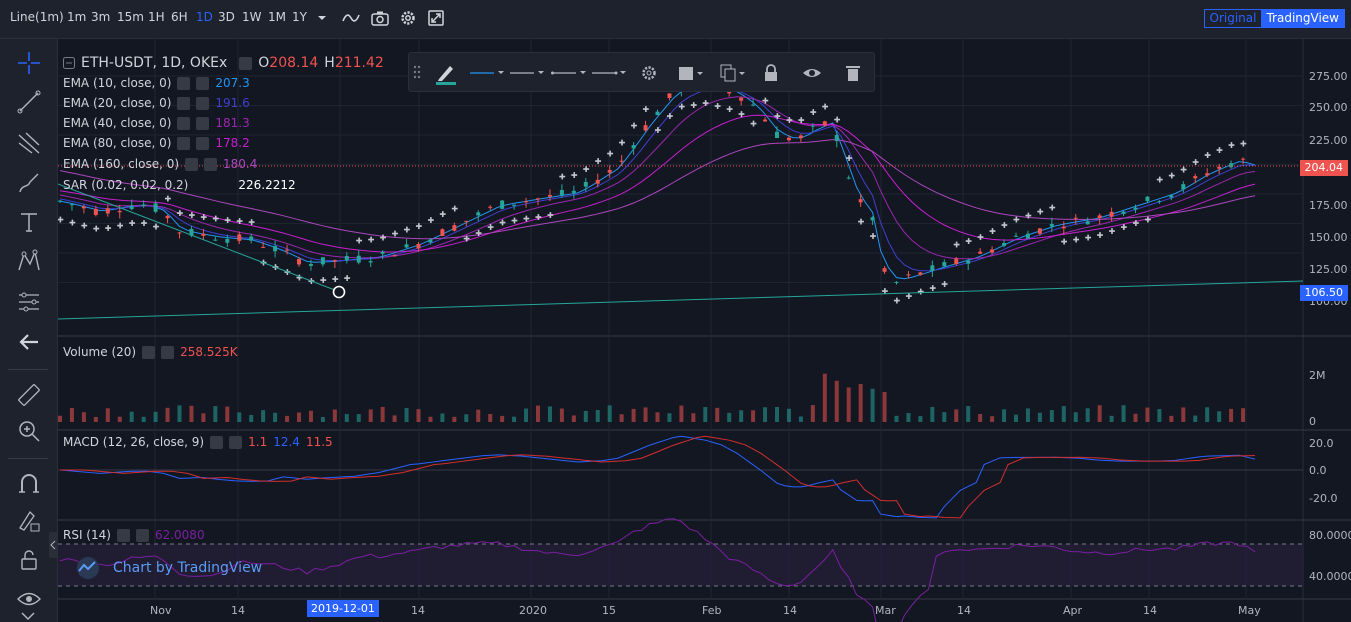 Image resolution: width=1351 pixels, height=622 pixels. I want to click on tradingview-cloud-icon, so click(88, 568).